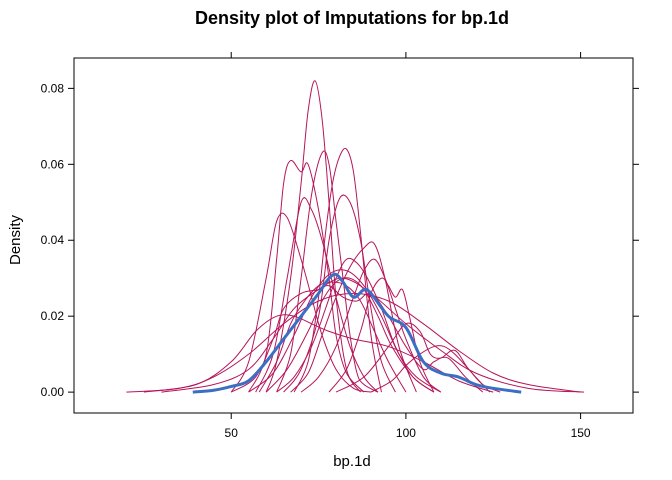 This screenshot has height=480, width=672. What do you see at coordinates (15, 239) in the screenshot?
I see `y-axis-label: Density` at bounding box center [15, 239].